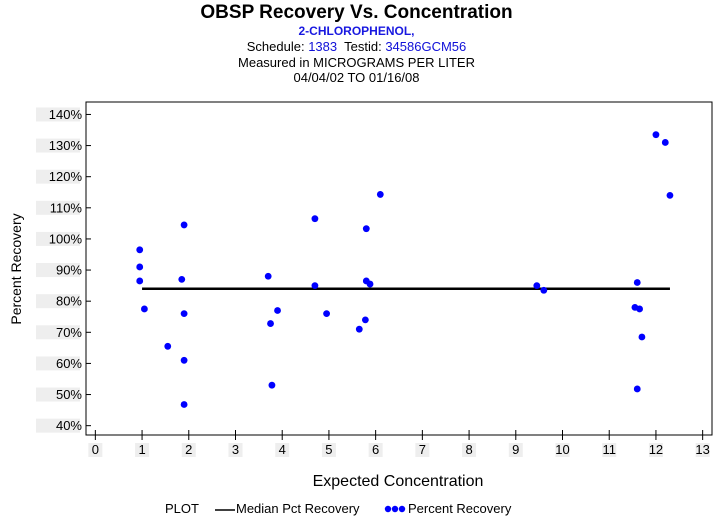 This screenshot has width=713, height=523. Describe the element at coordinates (69, 270) in the screenshot. I see `y-tick-label: 90%` at that location.